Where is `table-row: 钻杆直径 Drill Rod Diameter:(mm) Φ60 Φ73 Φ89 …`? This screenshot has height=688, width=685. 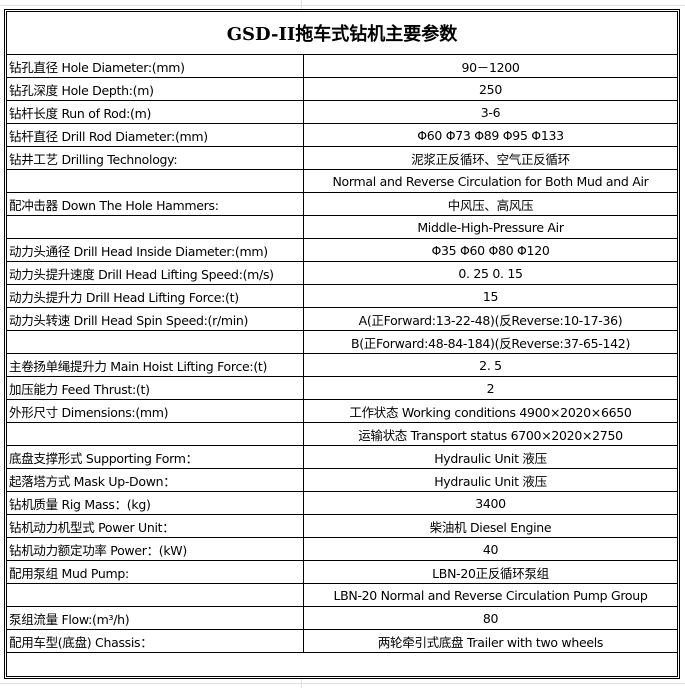 table-row: 钻杆直径 Drill Rod Diameter:(mm) Φ60 Φ73 Φ89 … is located at coordinates (342, 135).